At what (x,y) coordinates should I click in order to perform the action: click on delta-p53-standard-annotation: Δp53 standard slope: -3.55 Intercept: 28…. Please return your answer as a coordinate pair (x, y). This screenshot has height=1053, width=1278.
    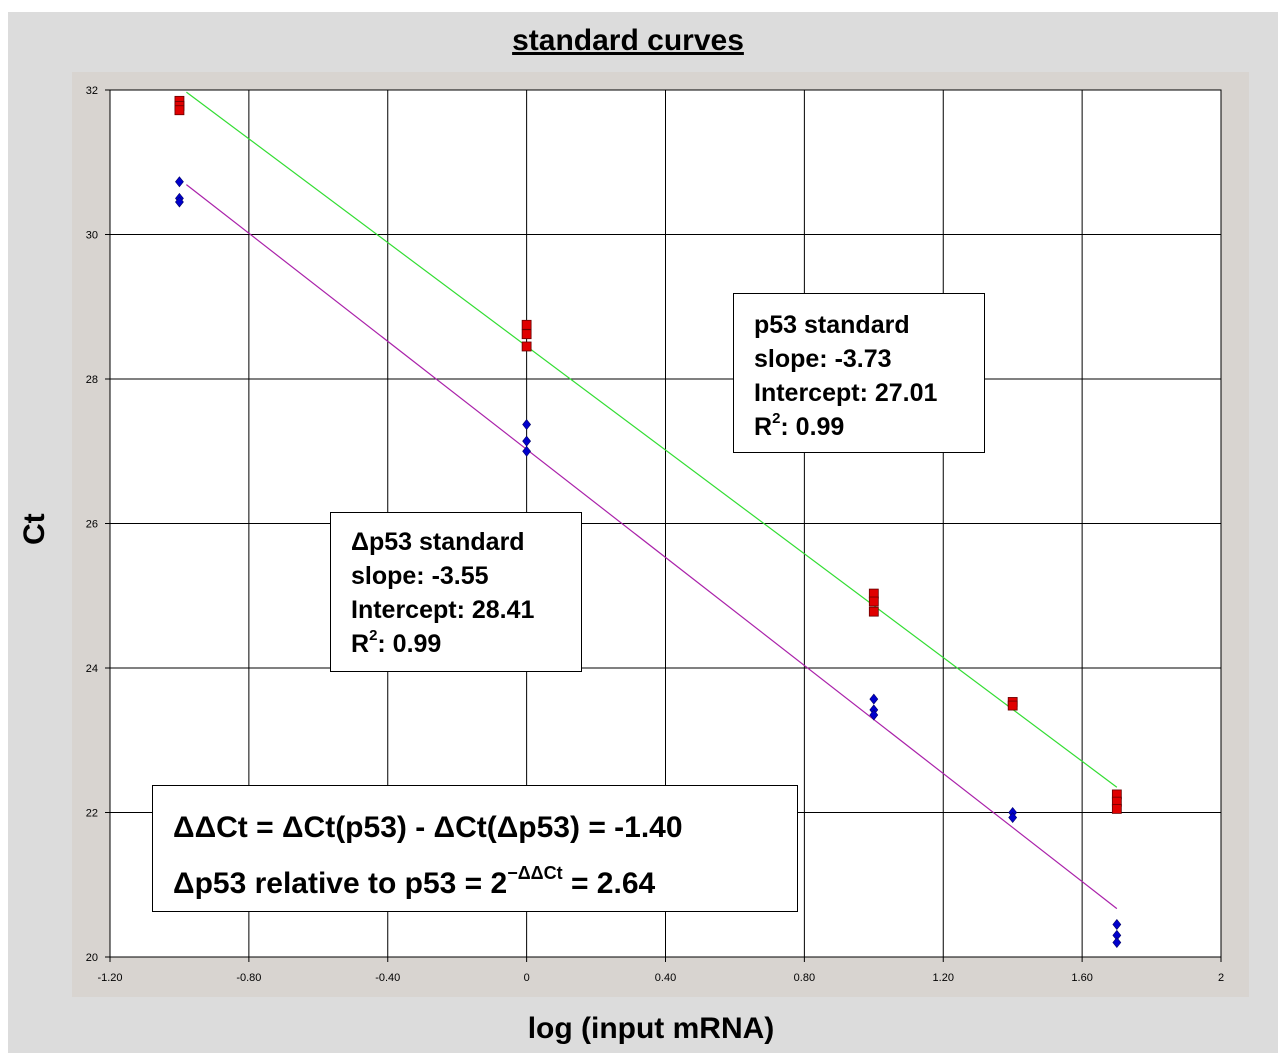
    Looking at the image, I should click on (456, 592).